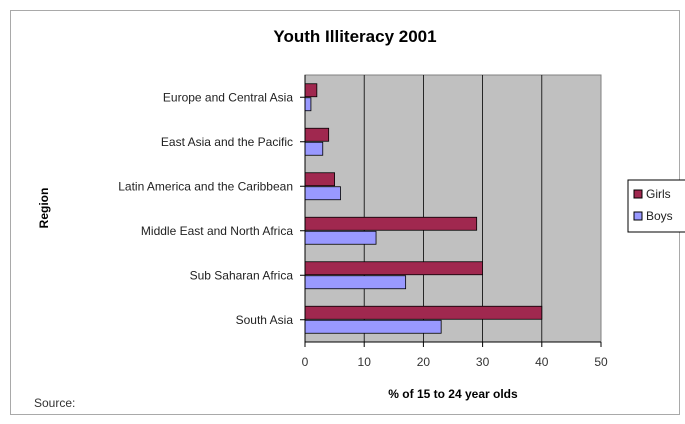 Image resolution: width=685 pixels, height=424 pixels. What do you see at coordinates (365, 362) in the screenshot?
I see `x-tick-label: 10` at bounding box center [365, 362].